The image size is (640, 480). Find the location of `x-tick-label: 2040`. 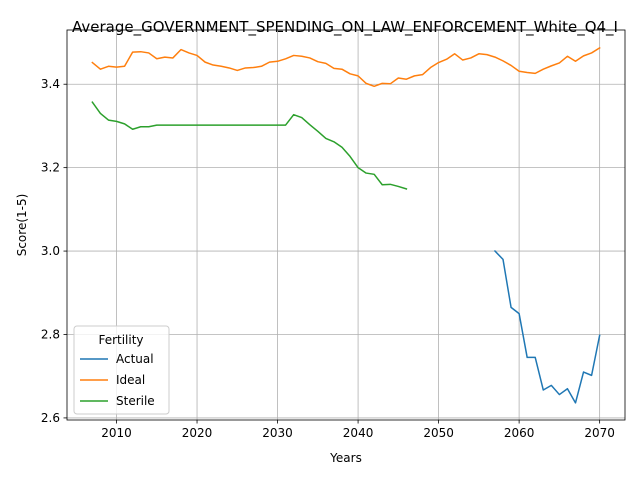

x-tick-label: 2040 is located at coordinates (358, 433).